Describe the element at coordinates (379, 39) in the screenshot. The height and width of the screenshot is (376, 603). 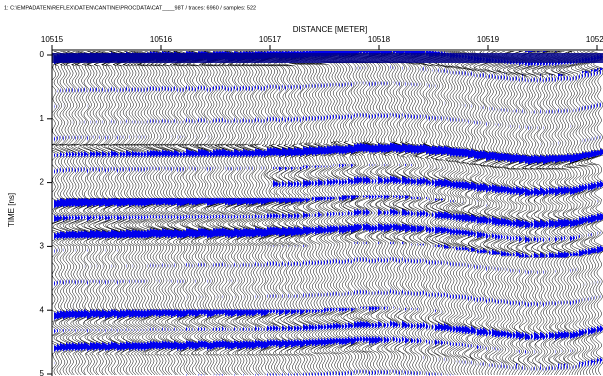
I see `x-tick-label: 10518` at that location.